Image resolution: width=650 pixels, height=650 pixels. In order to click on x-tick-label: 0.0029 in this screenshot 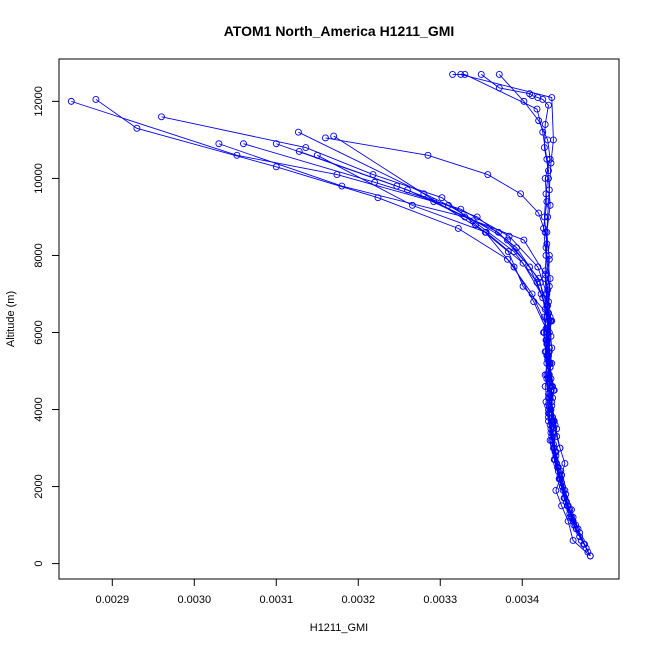, I will do `click(112, 600)`.